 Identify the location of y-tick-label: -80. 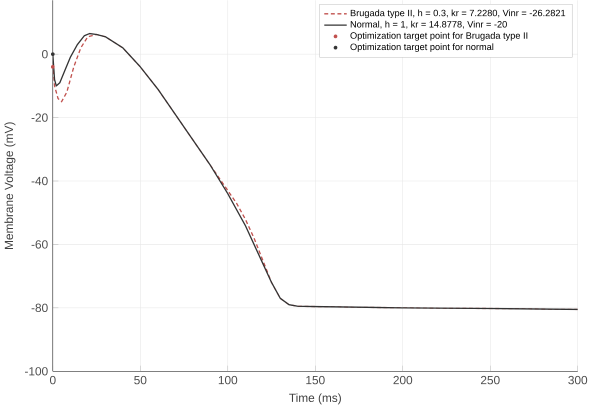
(40, 308).